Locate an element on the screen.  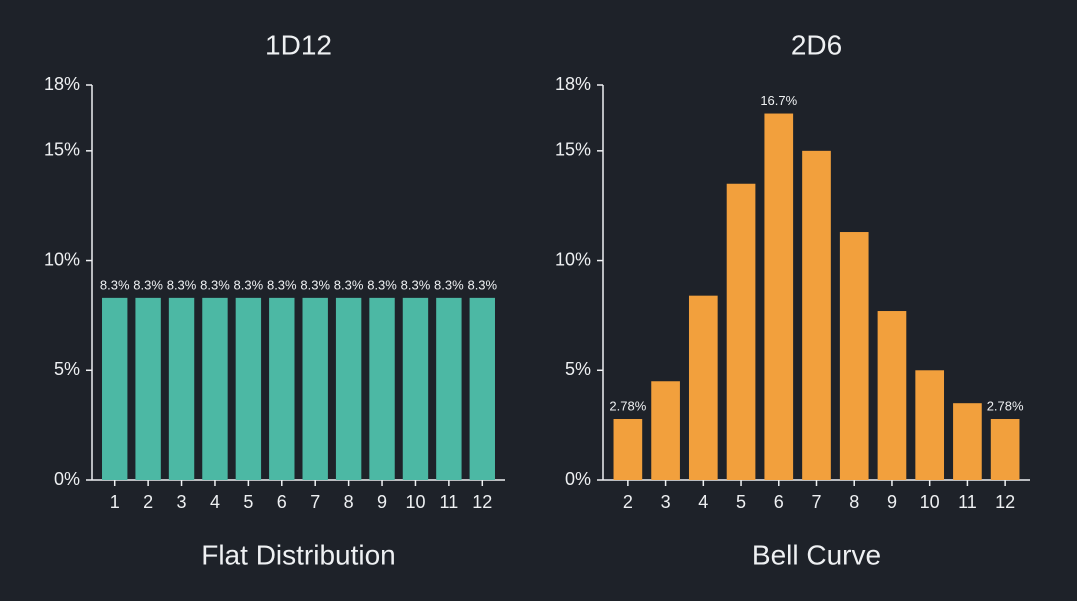
chart-title: 1D12 is located at coordinates (298, 44).